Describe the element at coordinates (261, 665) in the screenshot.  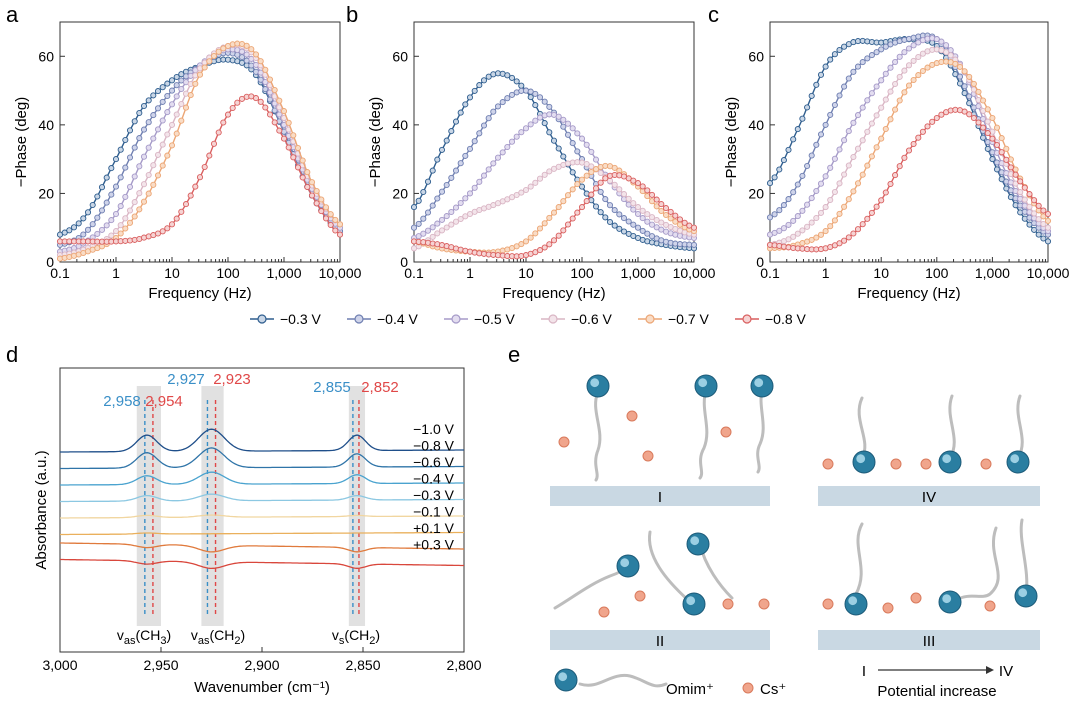
I see `x-tick-label: 2,900` at that location.